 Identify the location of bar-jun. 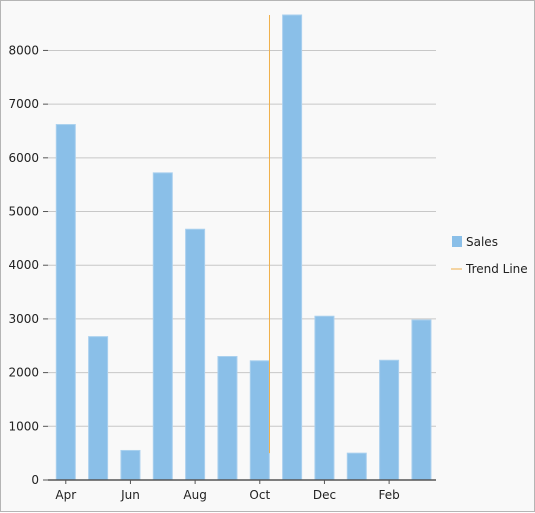
(130, 465).